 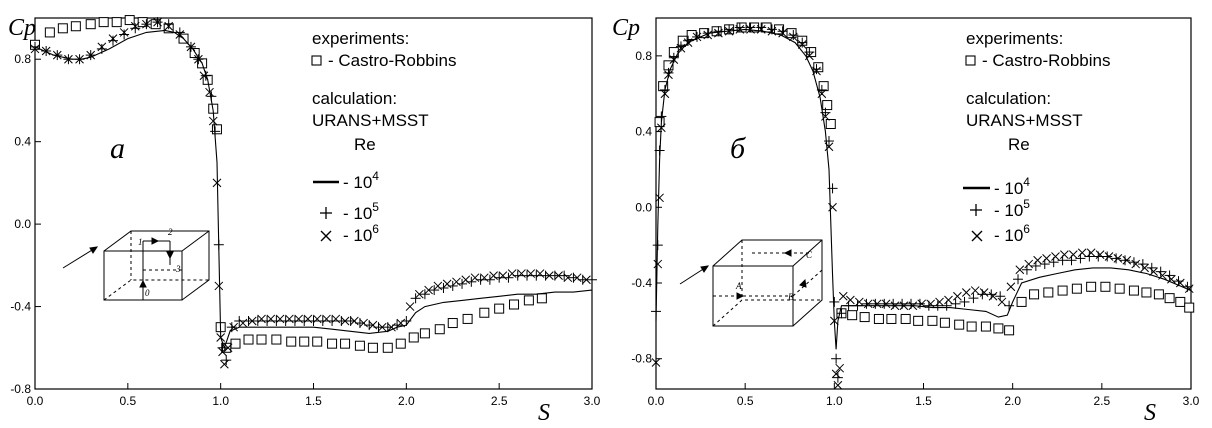 I want to click on y-tick-label: -0.8, so click(x=20, y=389).